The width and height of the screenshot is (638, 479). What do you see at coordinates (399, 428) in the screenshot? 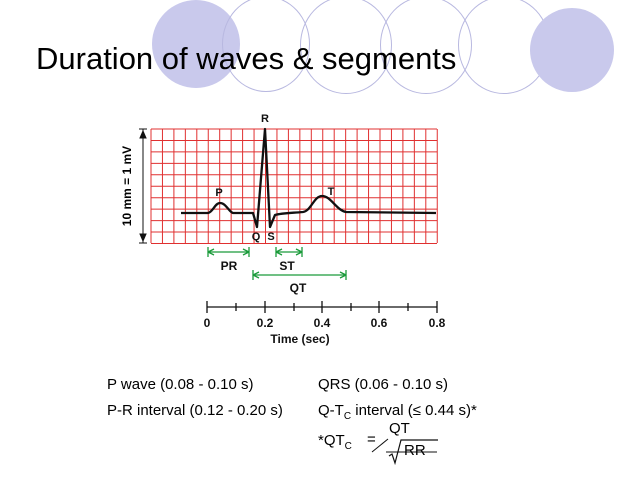
I see `qtc-formula-numerator: QT` at bounding box center [399, 428].